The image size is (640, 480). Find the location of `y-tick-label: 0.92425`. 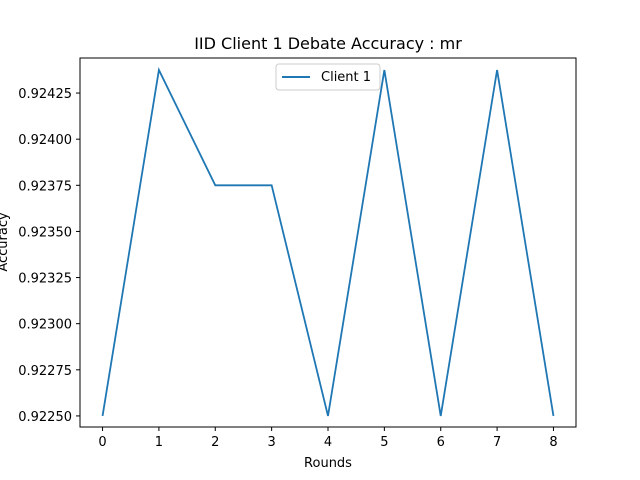

y-tick-label: 0.92425 is located at coordinates (45, 94).